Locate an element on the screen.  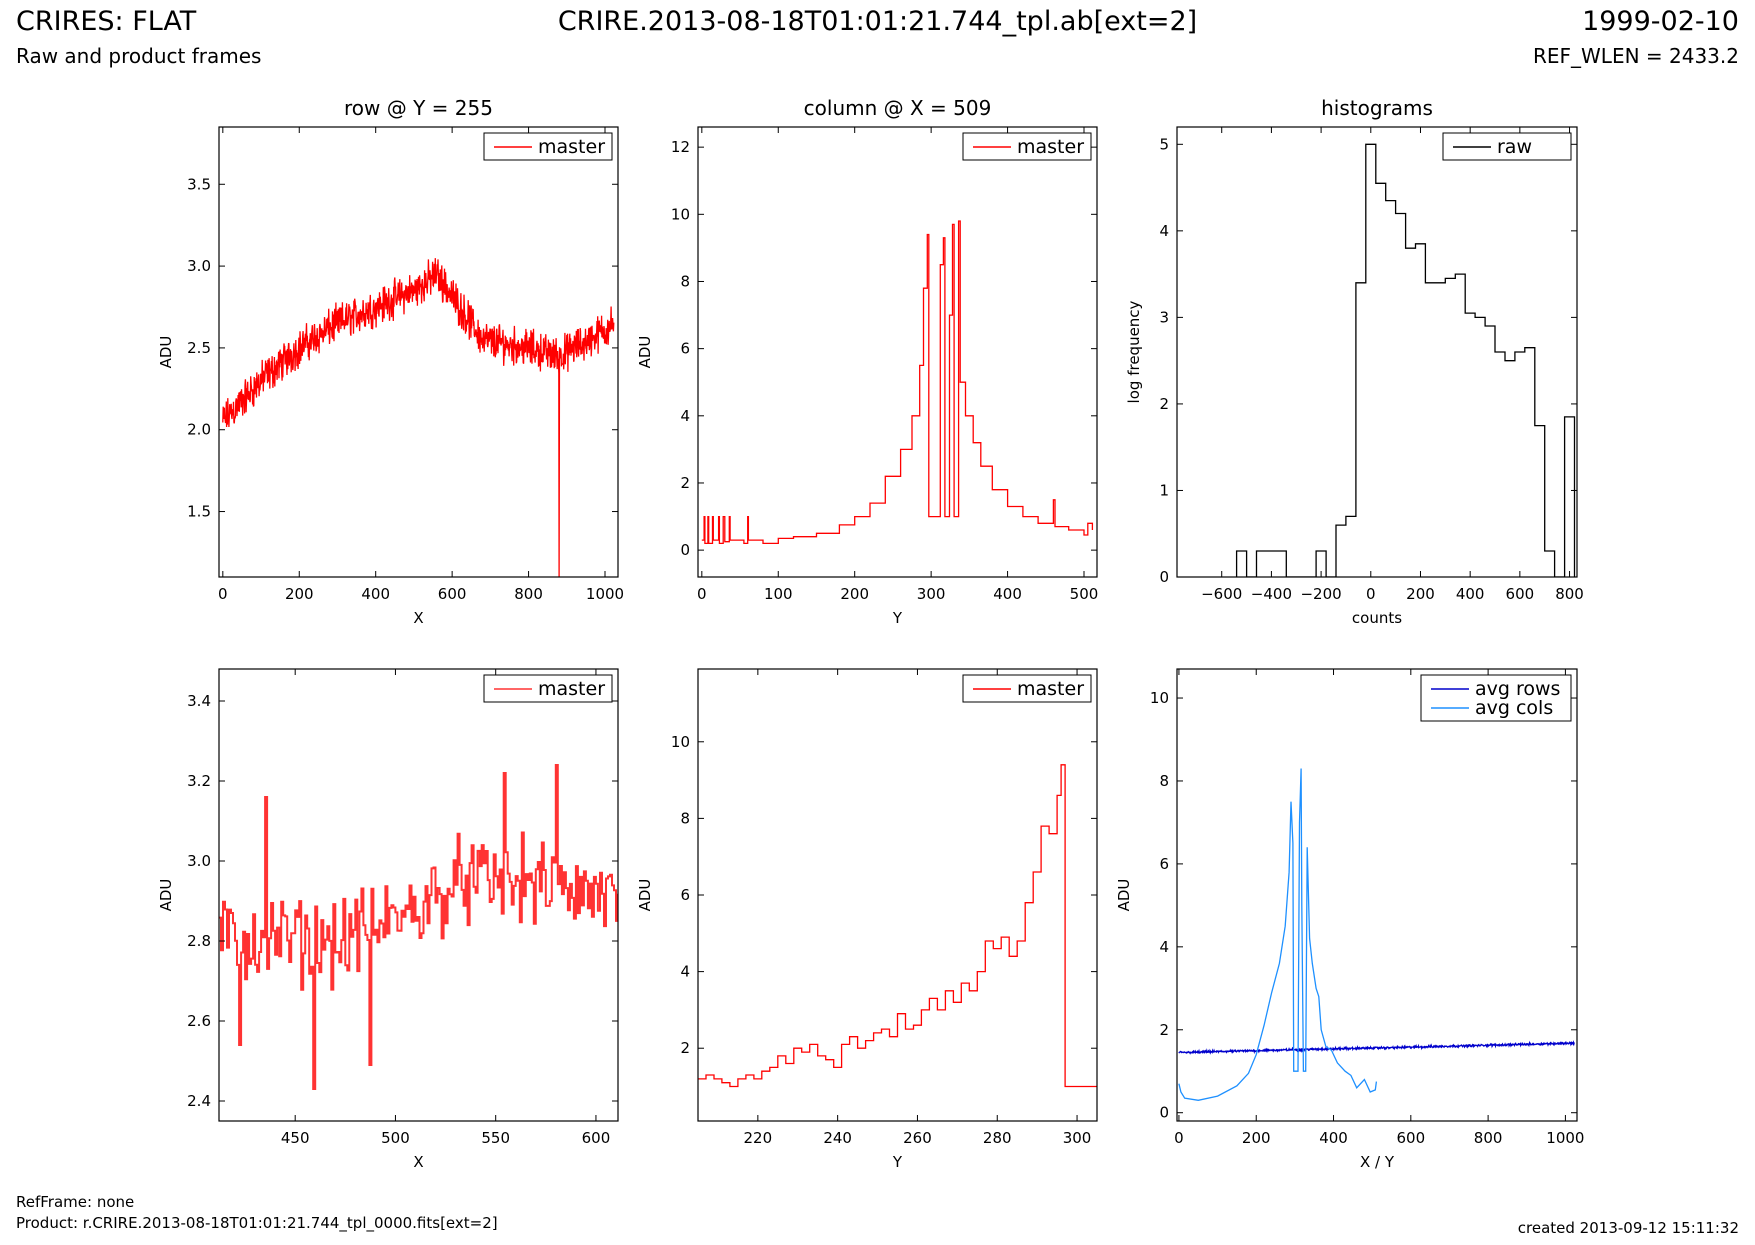
averages-y-tick-label: 2 is located at coordinates (1164, 1030).